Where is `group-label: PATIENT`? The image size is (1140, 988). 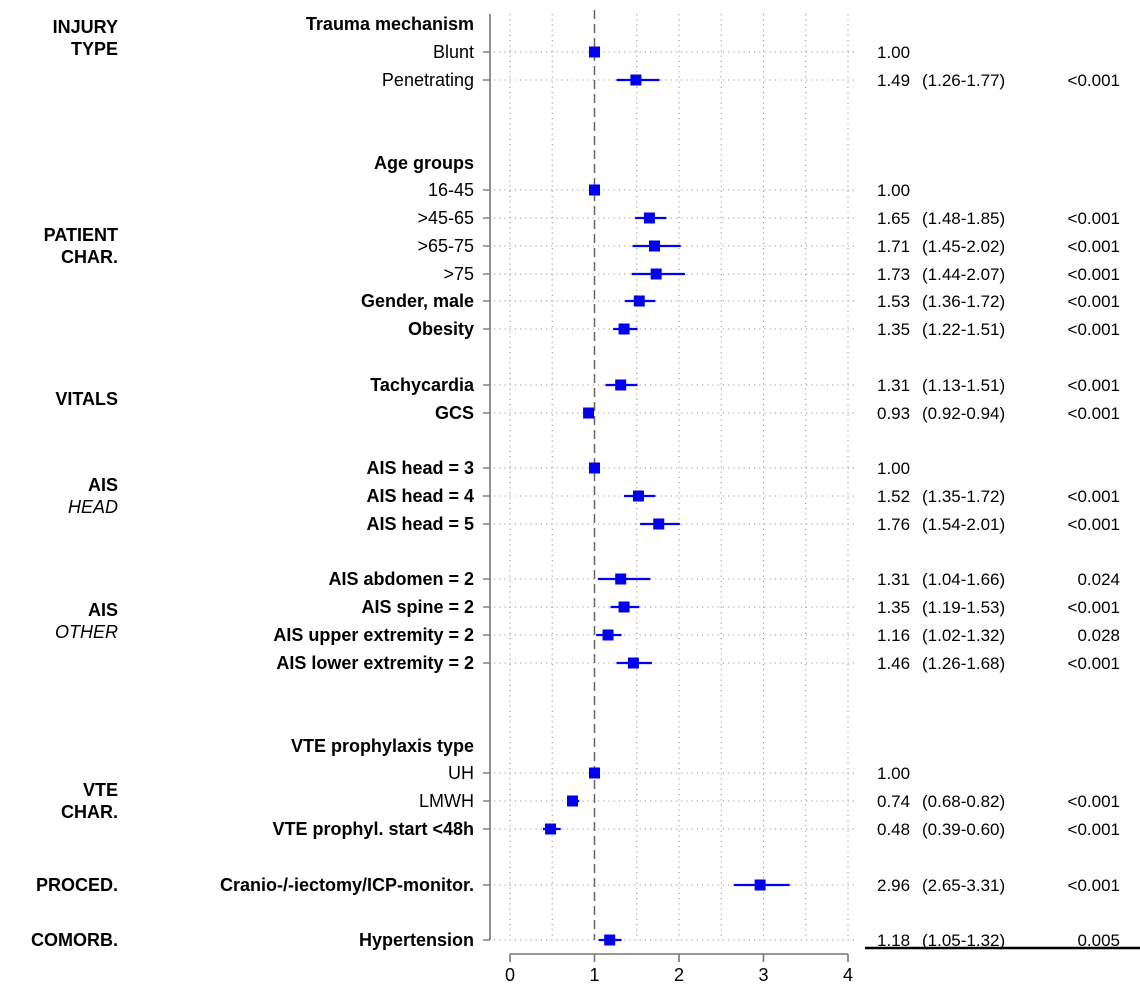
group-label: PATIENT is located at coordinates (81, 235).